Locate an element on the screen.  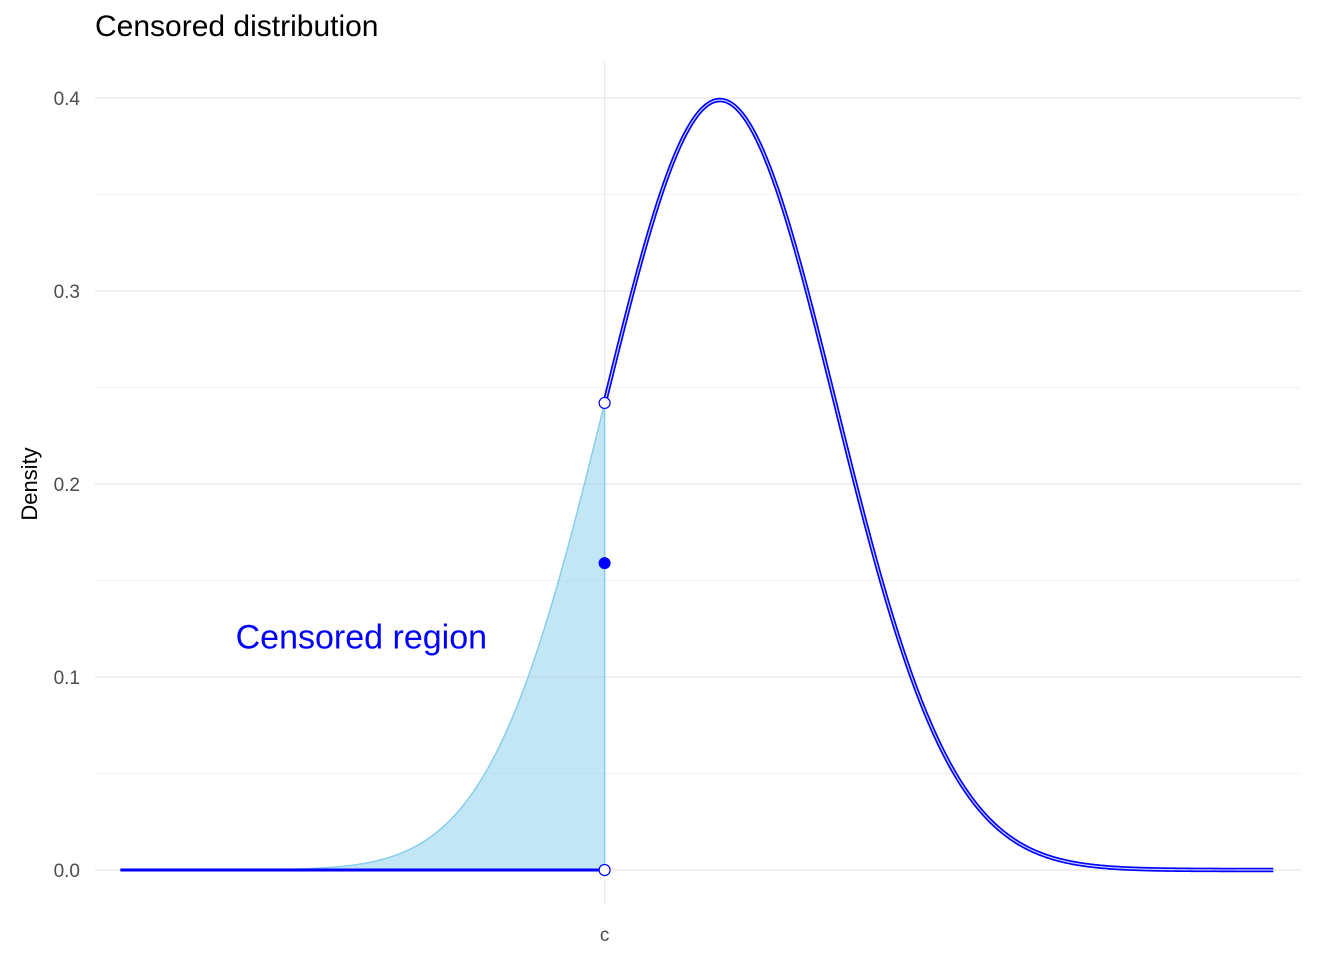
y-tick-label: 0.4 is located at coordinates (67, 99).